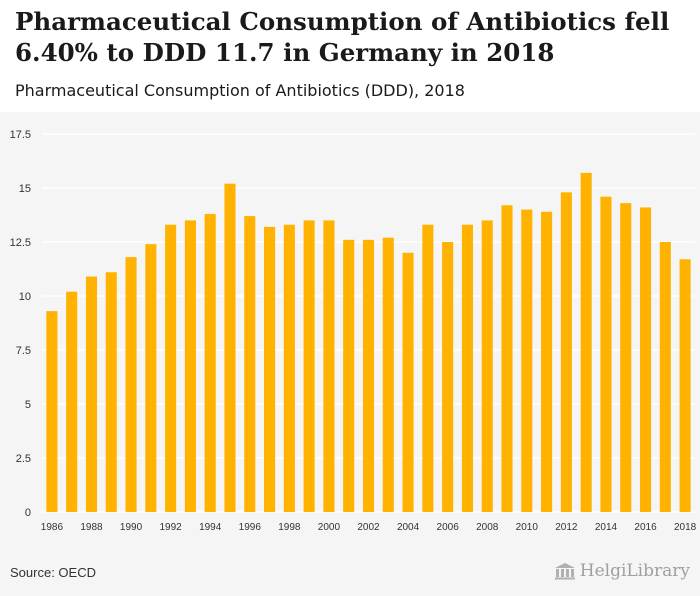 This screenshot has width=700, height=596. What do you see at coordinates (368, 527) in the screenshot?
I see `x-tick-label: 2002` at bounding box center [368, 527].